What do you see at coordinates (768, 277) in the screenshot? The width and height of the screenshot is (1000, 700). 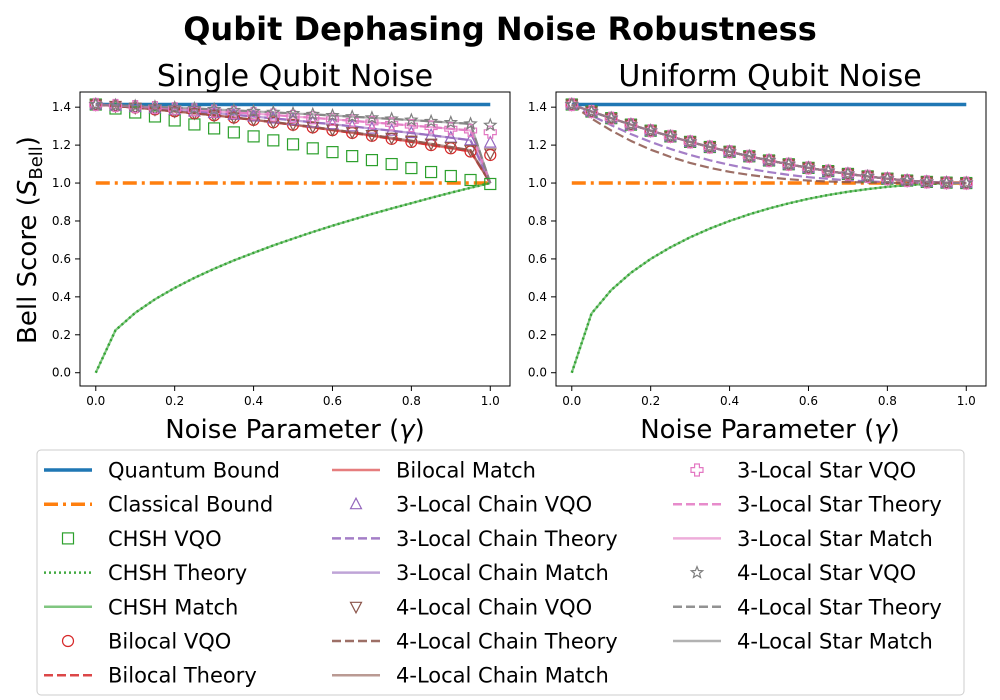 I see `series-line-chsh-theory` at bounding box center [768, 277].